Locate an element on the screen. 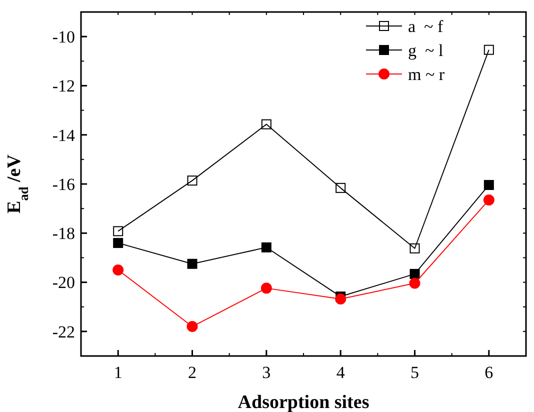 The height and width of the screenshot is (412, 534). x-tick-label: 3 is located at coordinates (266, 372).